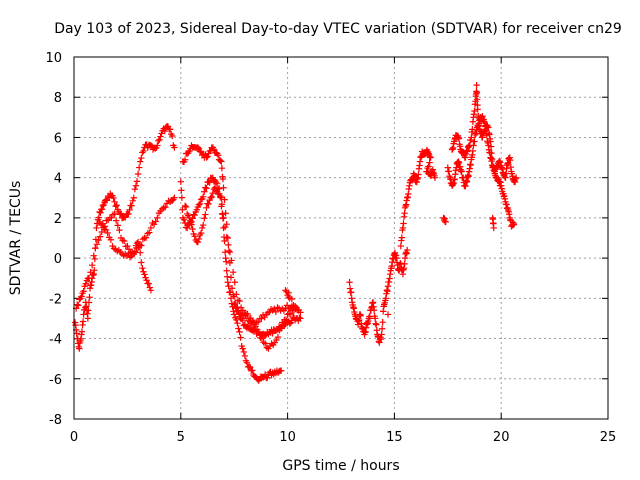 The height and width of the screenshot is (480, 640). I want to click on x-tick-label: 10, so click(287, 437).